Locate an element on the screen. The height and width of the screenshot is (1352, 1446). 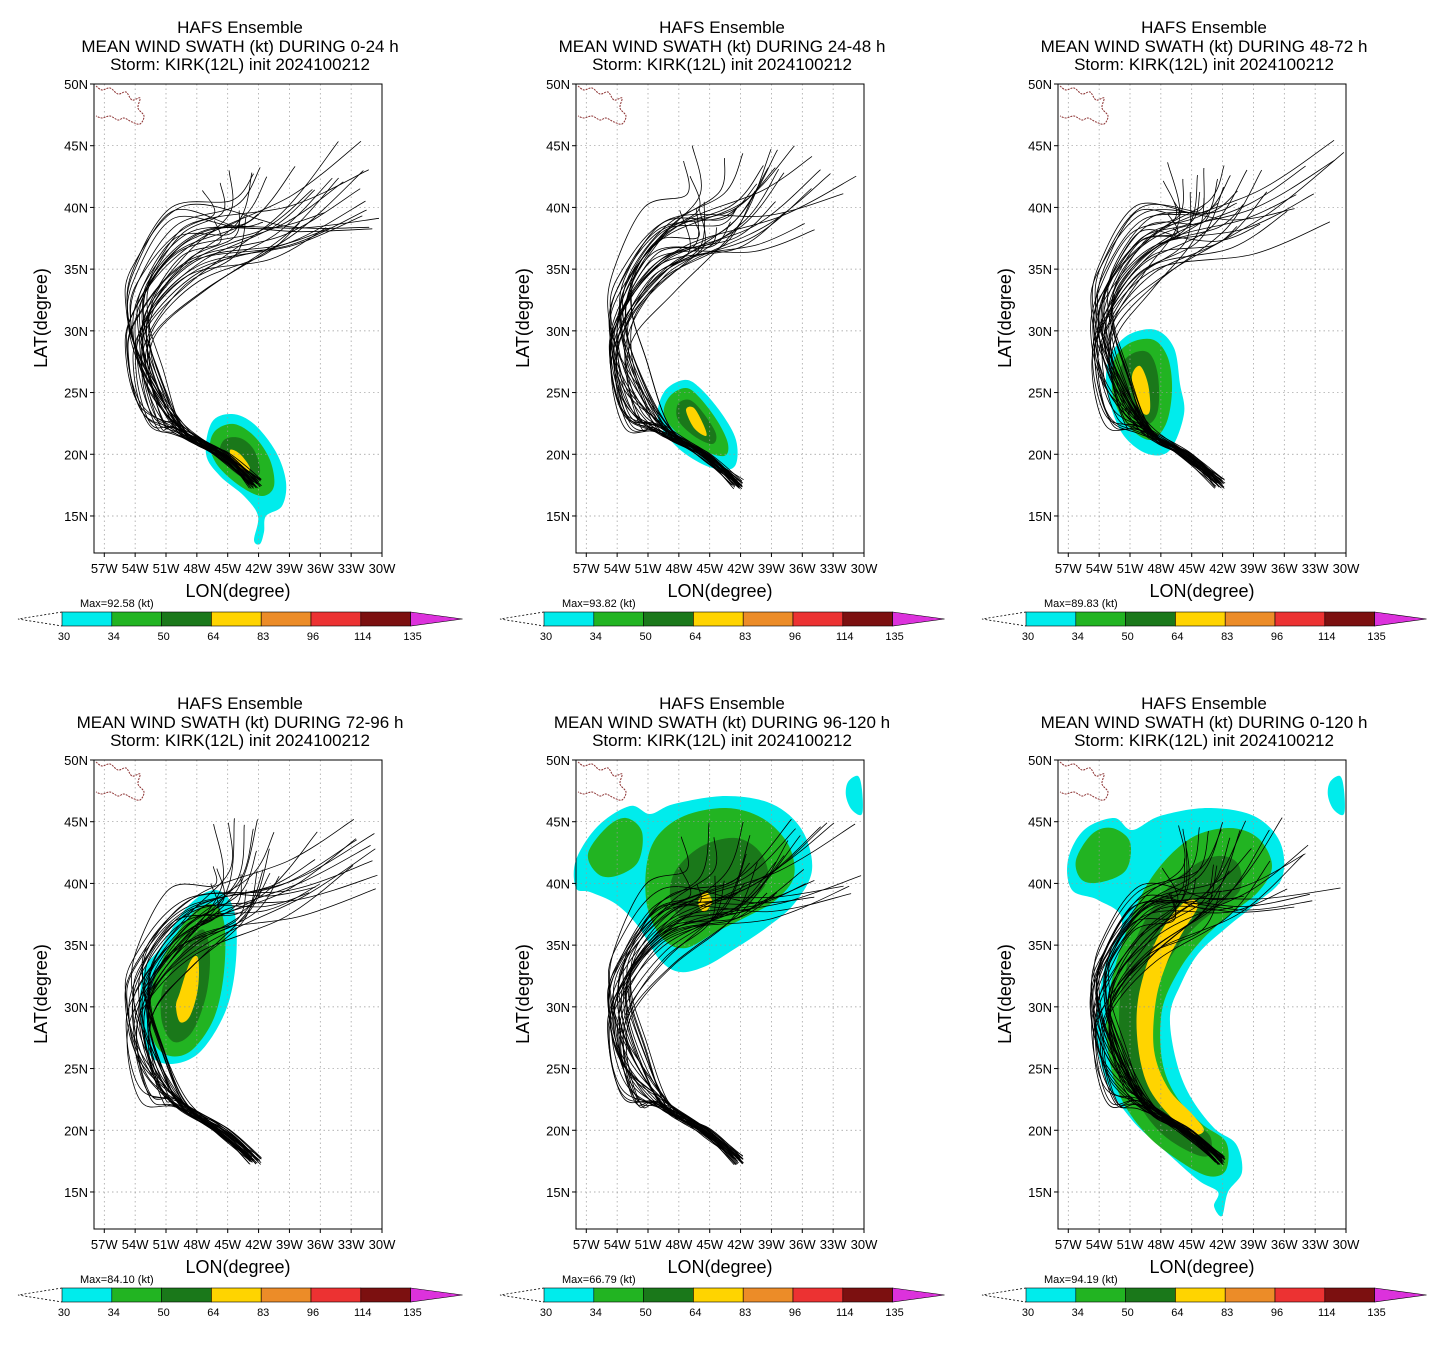
x-tick-label: 57W is located at coordinates (104, 568).